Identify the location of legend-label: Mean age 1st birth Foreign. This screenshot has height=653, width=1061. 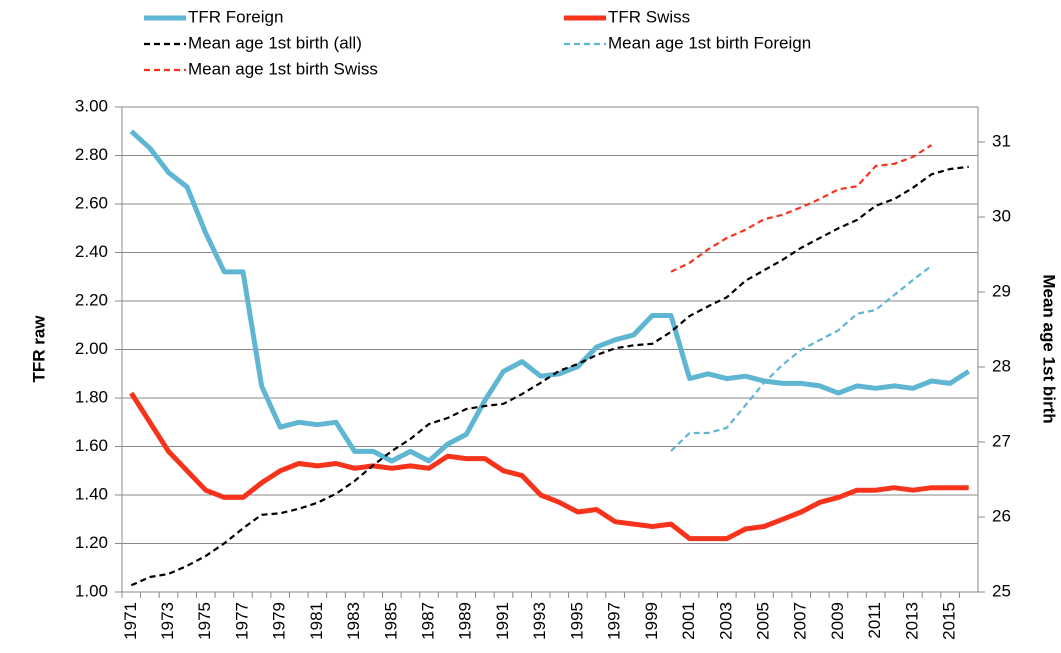
(709, 42).